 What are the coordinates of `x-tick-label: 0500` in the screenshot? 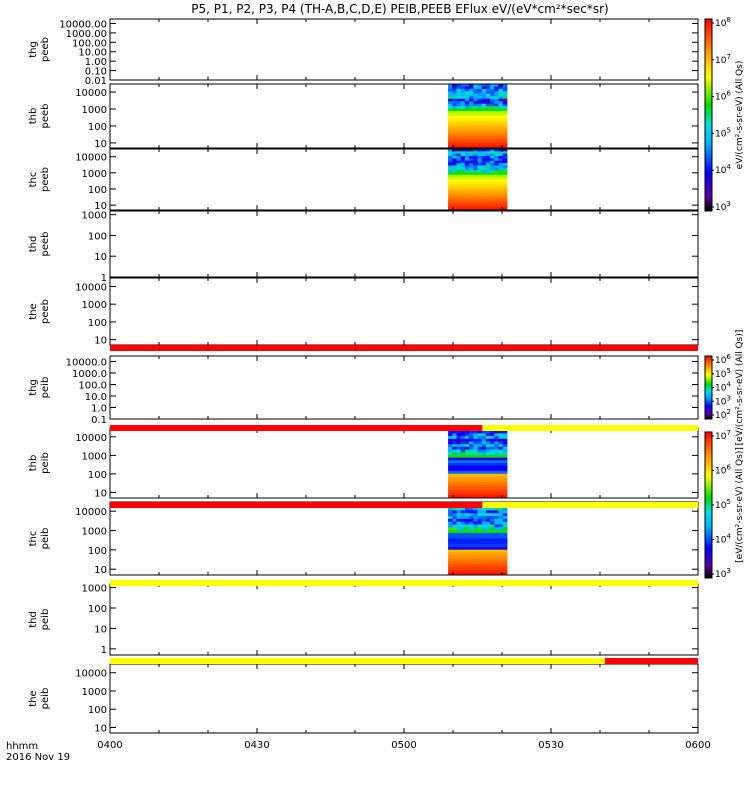 It's located at (403, 745).